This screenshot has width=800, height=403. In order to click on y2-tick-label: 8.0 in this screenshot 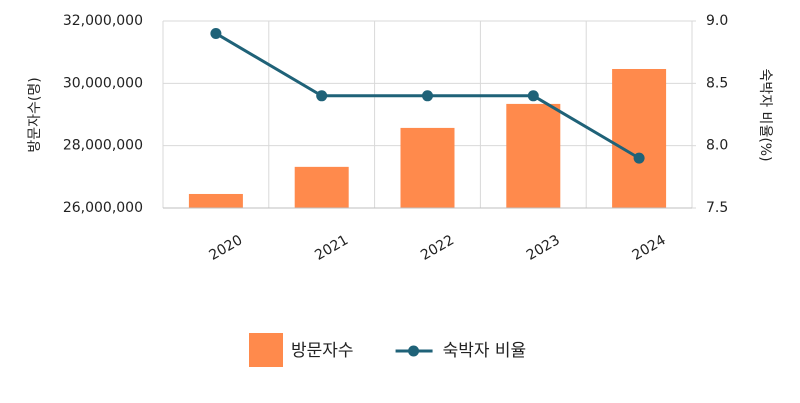, I will do `click(717, 146)`.